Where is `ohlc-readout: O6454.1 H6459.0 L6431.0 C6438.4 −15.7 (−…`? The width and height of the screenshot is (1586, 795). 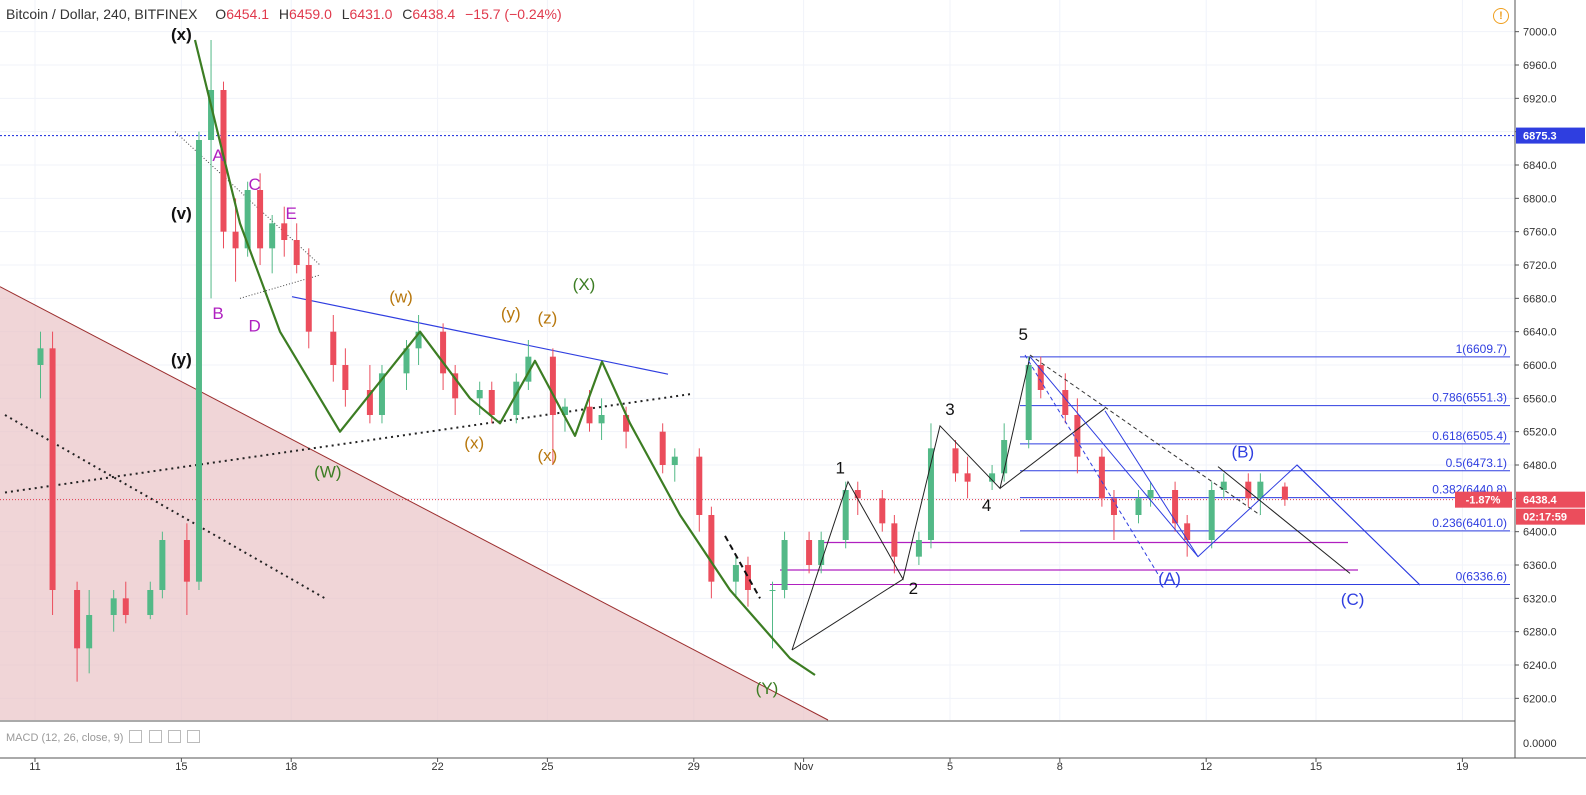
ohlc-readout: O6454.1 H6459.0 L6431.0 C6438.4 −15.7 (−… is located at coordinates (391, 14).